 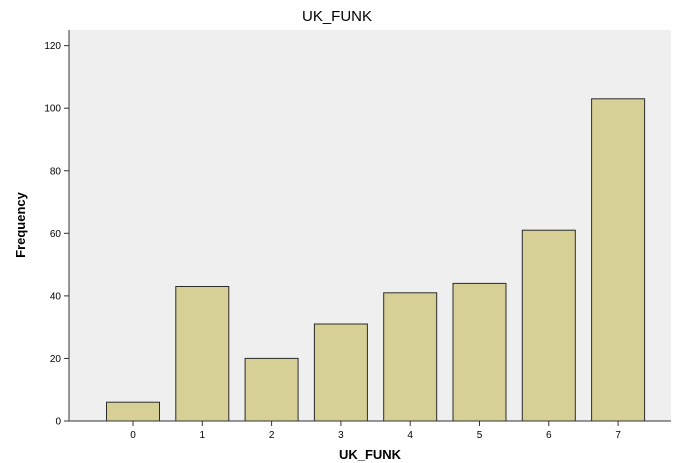 I want to click on x-axis: 0 1 2 3 4 5 6 7, so click(x=370, y=430).